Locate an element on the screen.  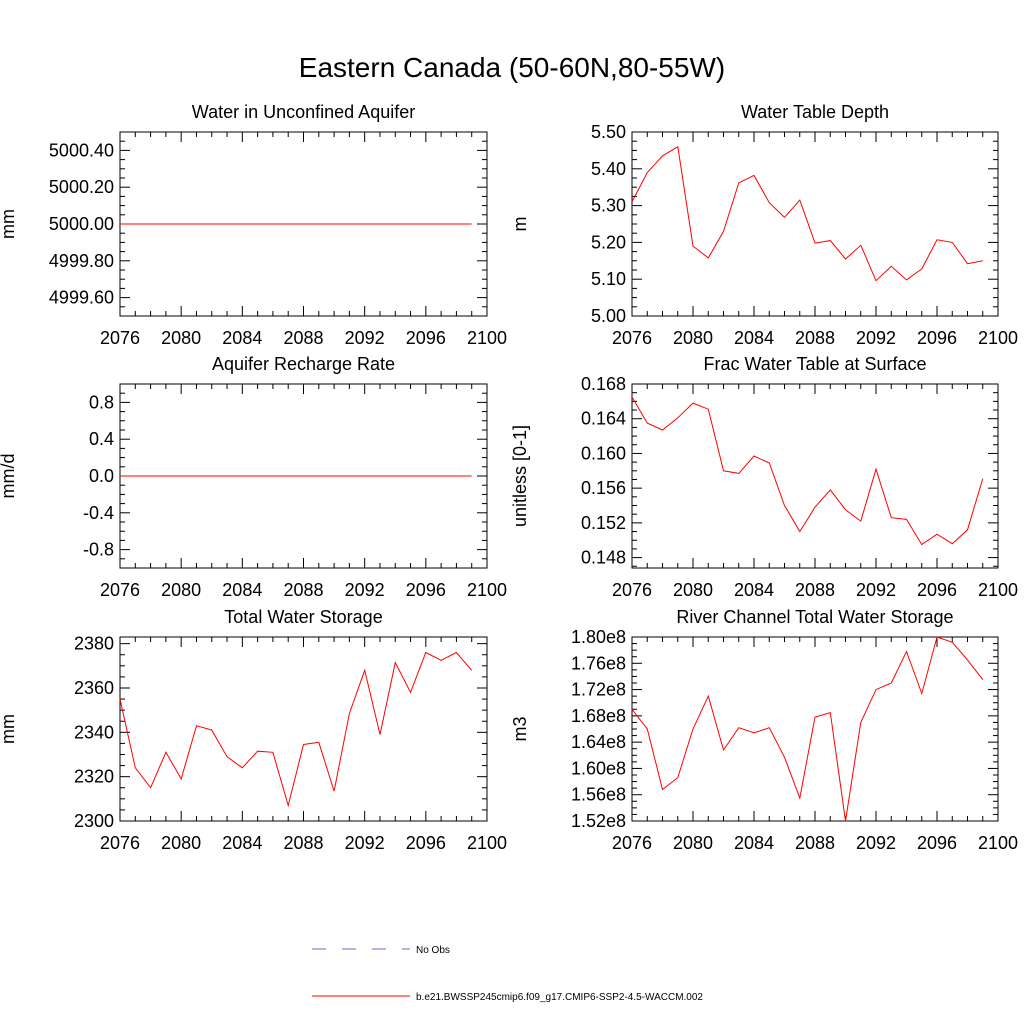
y-tick-label: 5.10 is located at coordinates (608, 279).